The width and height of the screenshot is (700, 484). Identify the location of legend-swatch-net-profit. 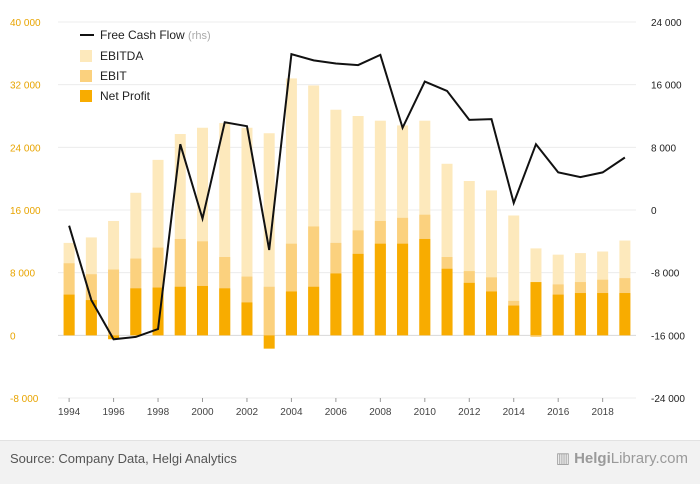
(86, 96).